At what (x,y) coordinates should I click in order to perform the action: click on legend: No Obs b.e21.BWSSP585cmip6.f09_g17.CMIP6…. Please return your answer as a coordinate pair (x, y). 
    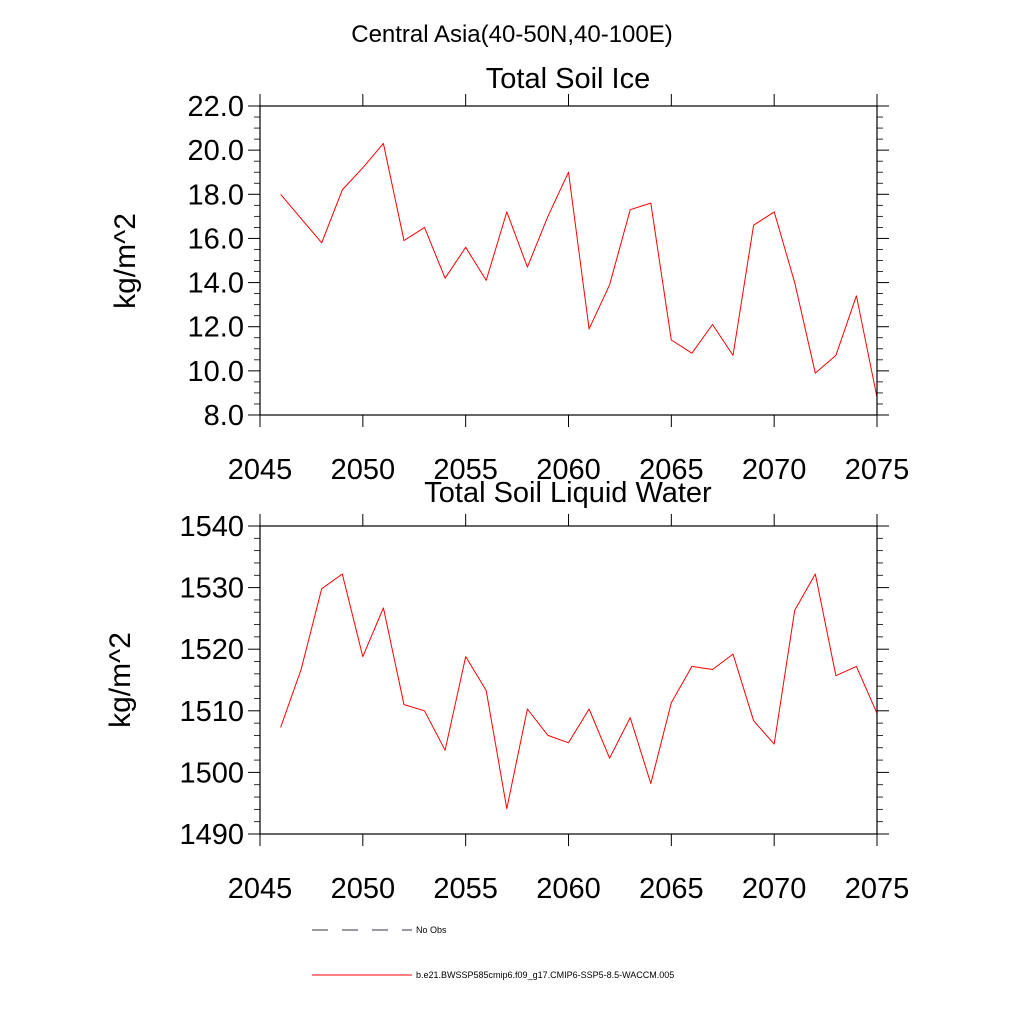
    Looking at the image, I should click on (493, 952).